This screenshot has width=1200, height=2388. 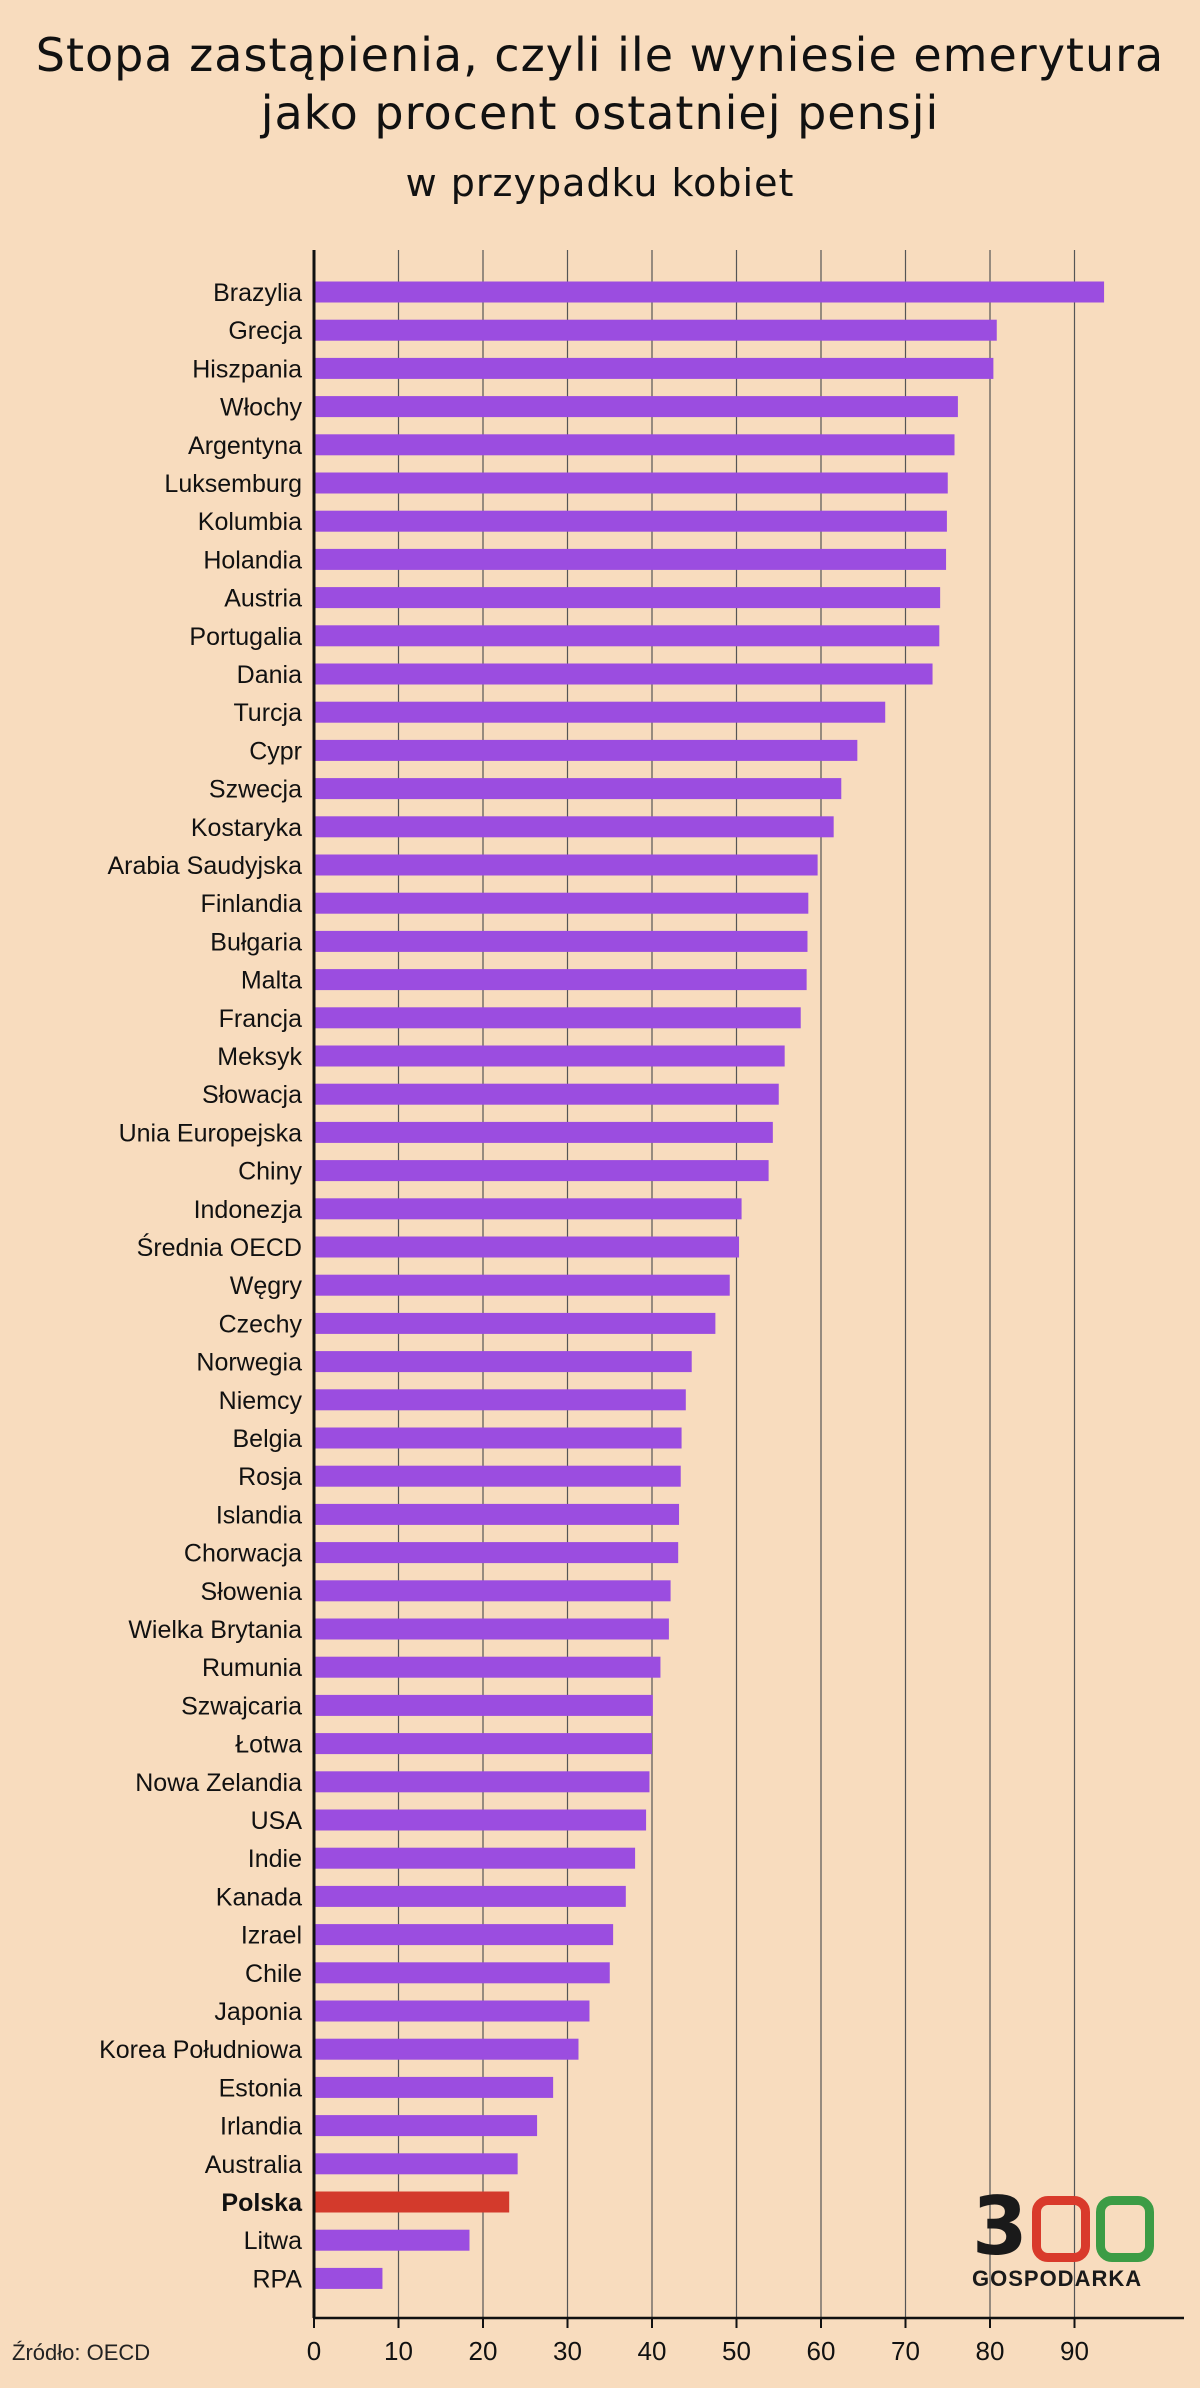 What do you see at coordinates (261, 1324) in the screenshot?
I see `category-label: Czechy` at bounding box center [261, 1324].